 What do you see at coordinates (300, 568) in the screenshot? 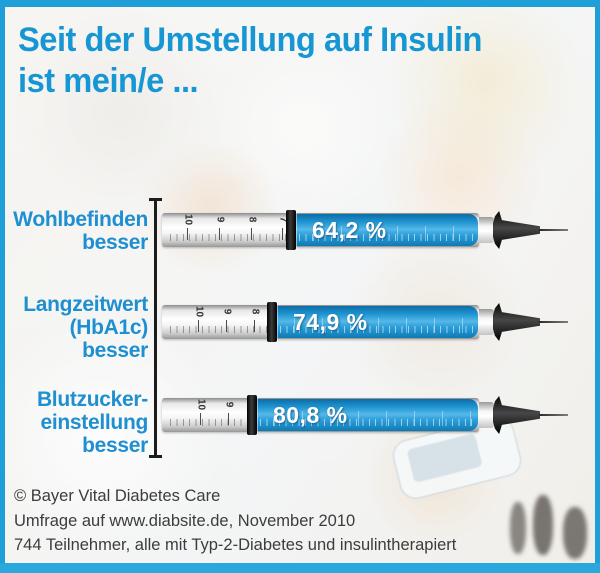
I see `bottom-accent-bar` at bounding box center [300, 568].